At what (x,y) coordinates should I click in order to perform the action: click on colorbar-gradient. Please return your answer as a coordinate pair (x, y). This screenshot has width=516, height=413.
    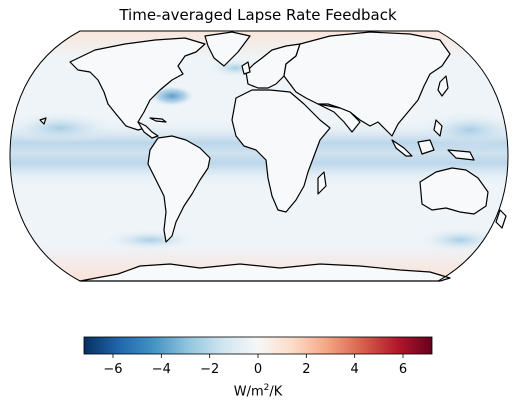
    Looking at the image, I should click on (258, 345).